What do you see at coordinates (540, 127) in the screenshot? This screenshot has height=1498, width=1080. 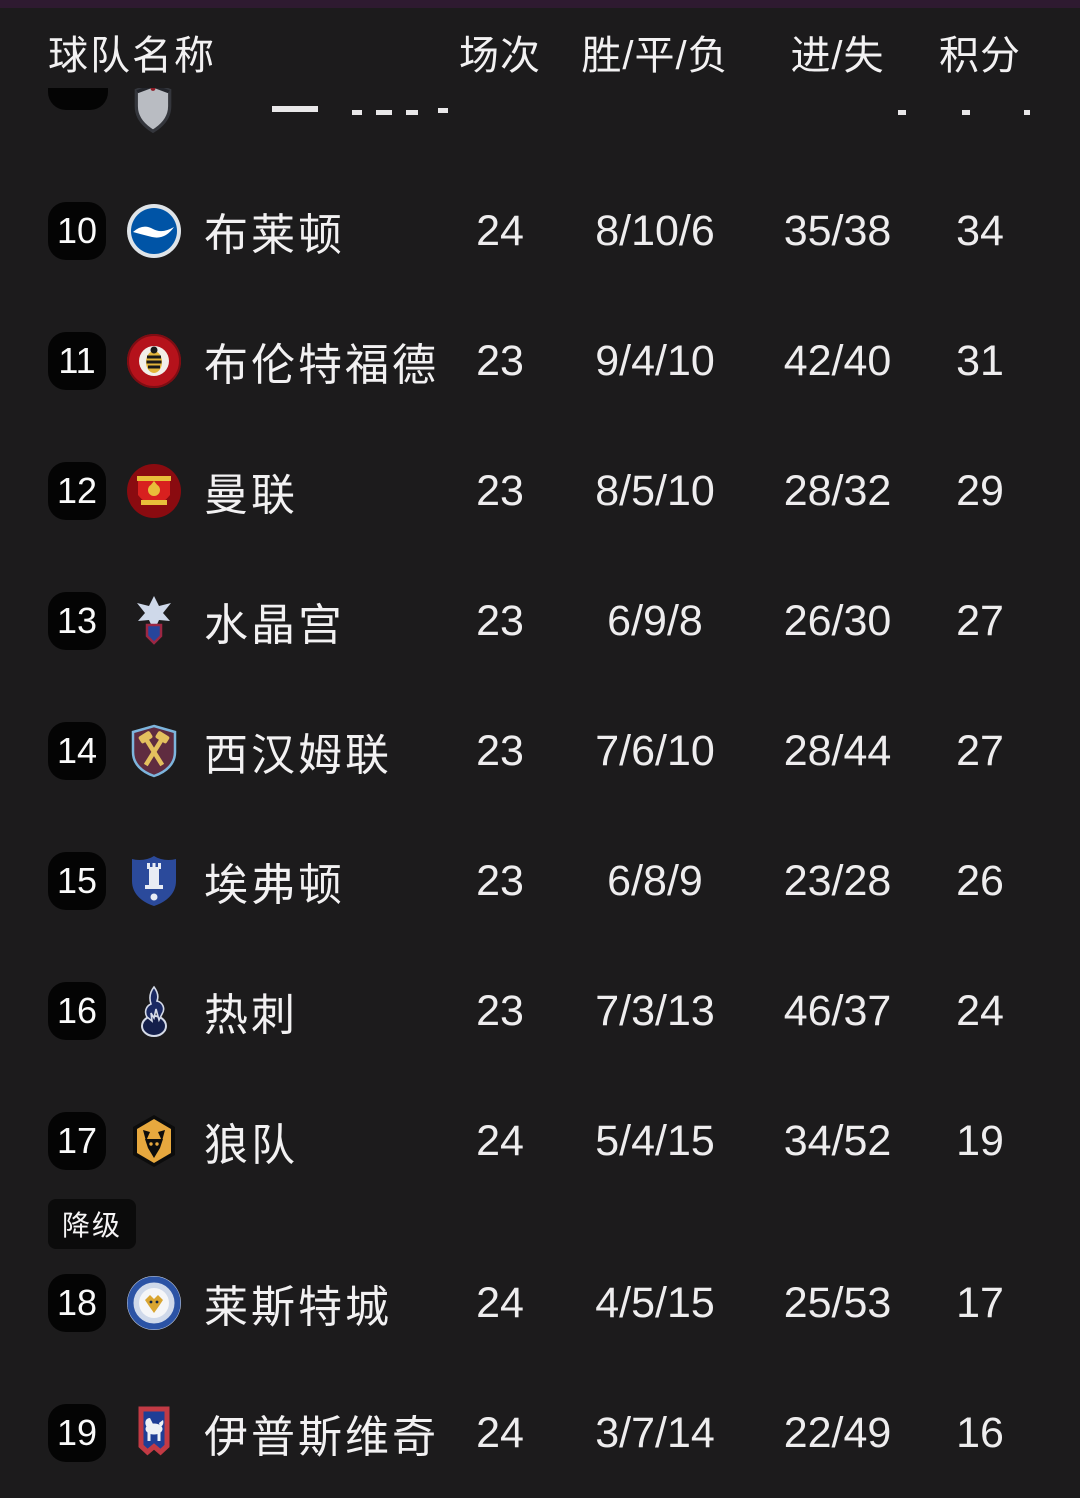 I see `clipped-row-under-header` at bounding box center [540, 127].